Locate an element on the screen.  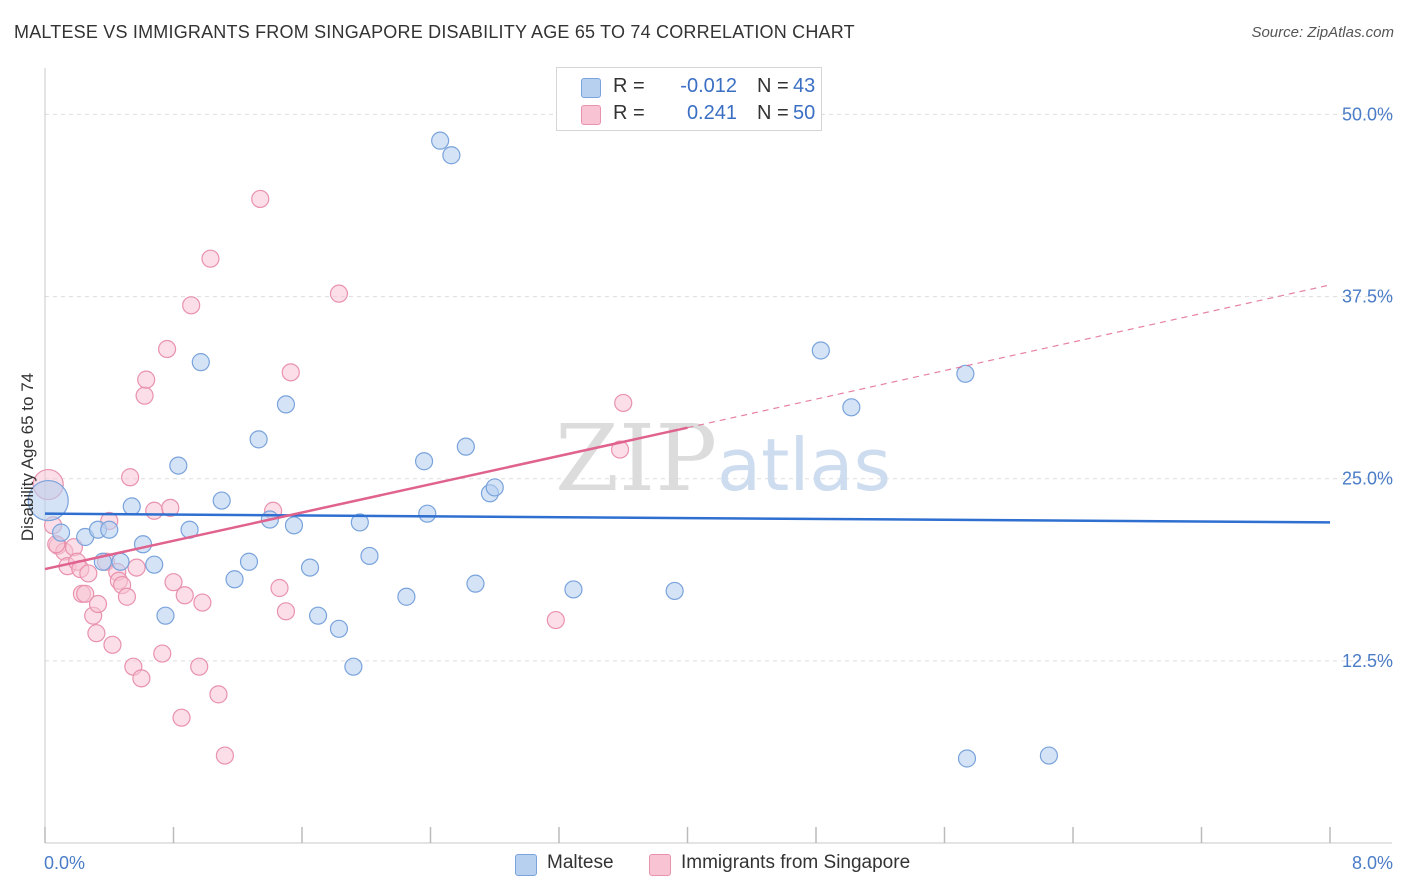
y-tick-label: 37.5% is located at coordinates (1367, 297).